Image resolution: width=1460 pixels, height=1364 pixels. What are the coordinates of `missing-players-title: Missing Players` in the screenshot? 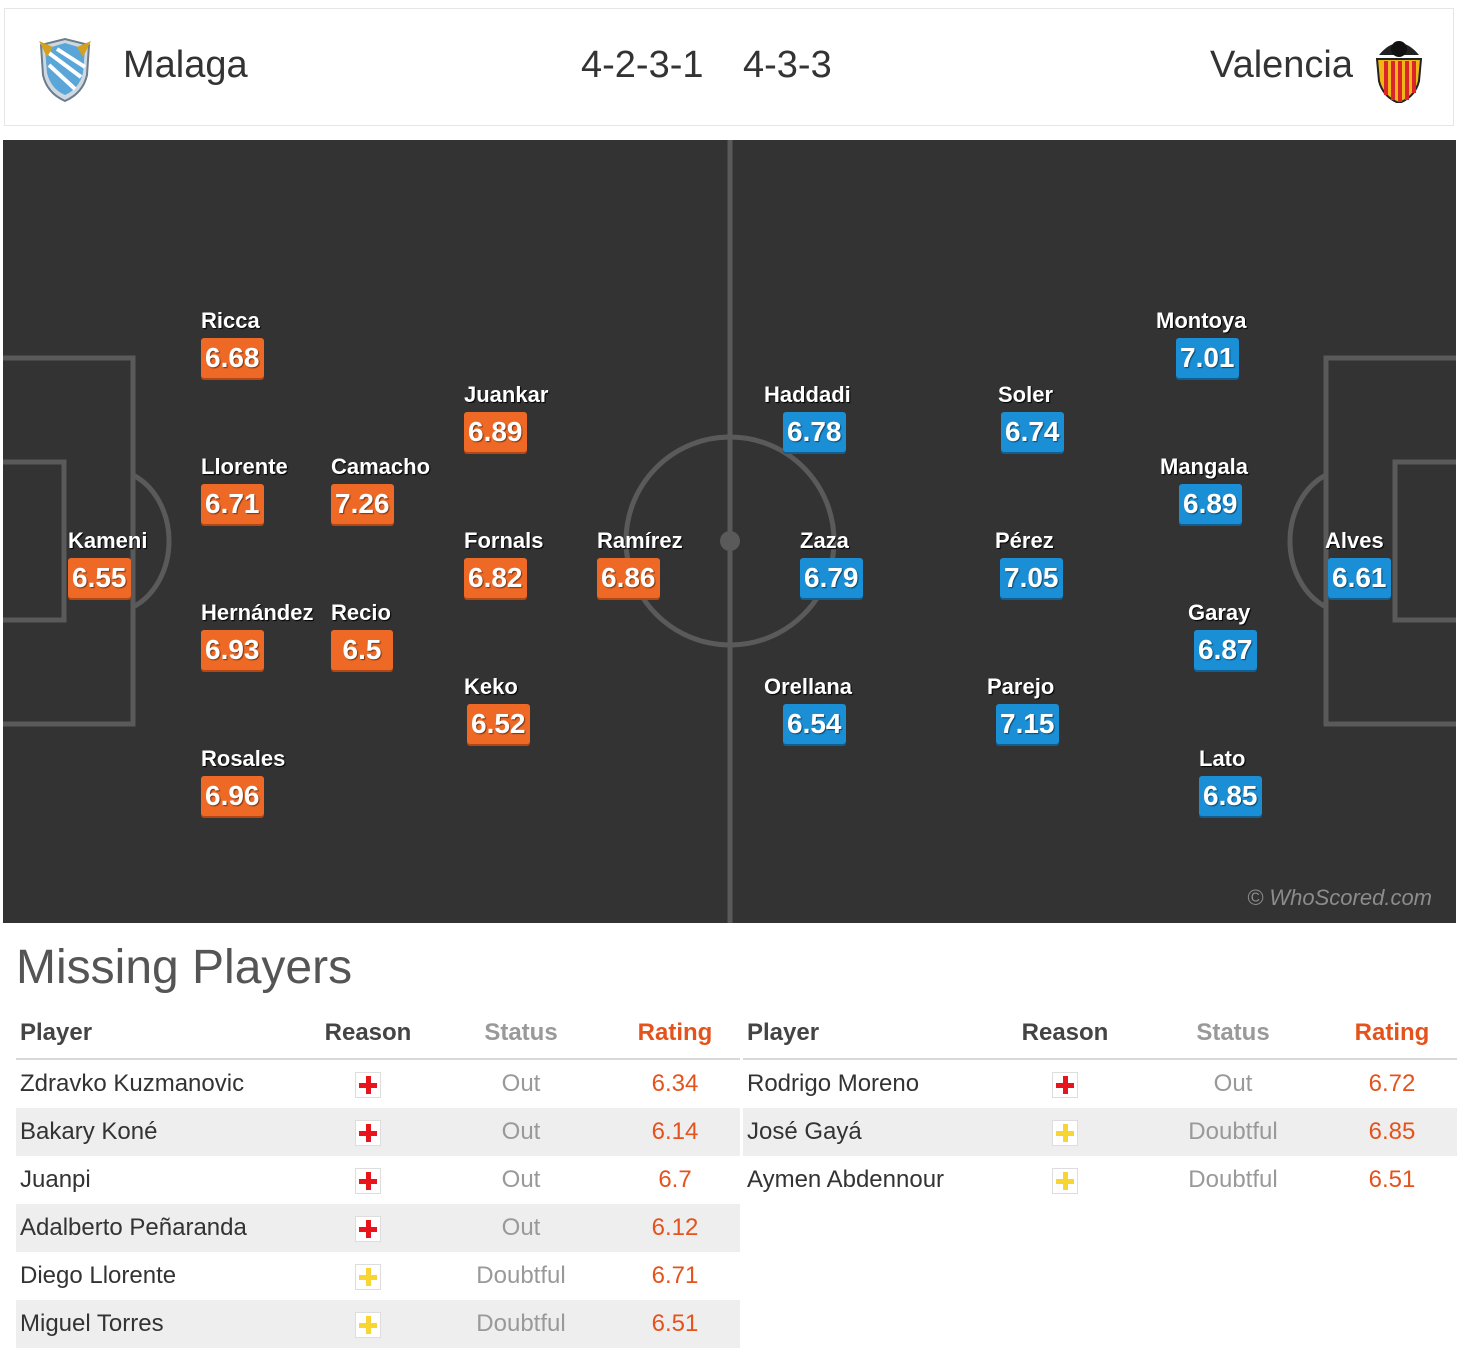 It's located at (184, 967).